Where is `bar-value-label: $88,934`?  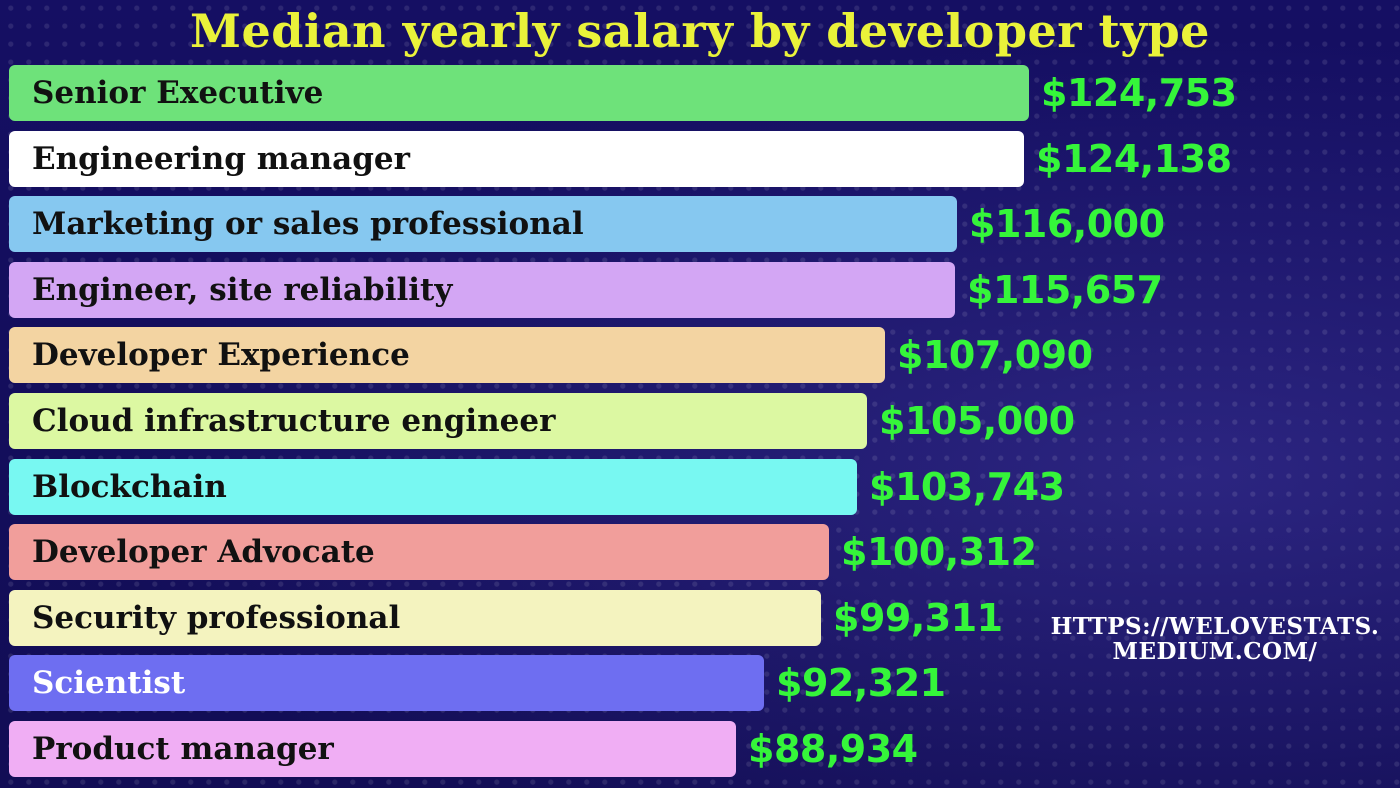 bar-value-label: $88,934 is located at coordinates (833, 749).